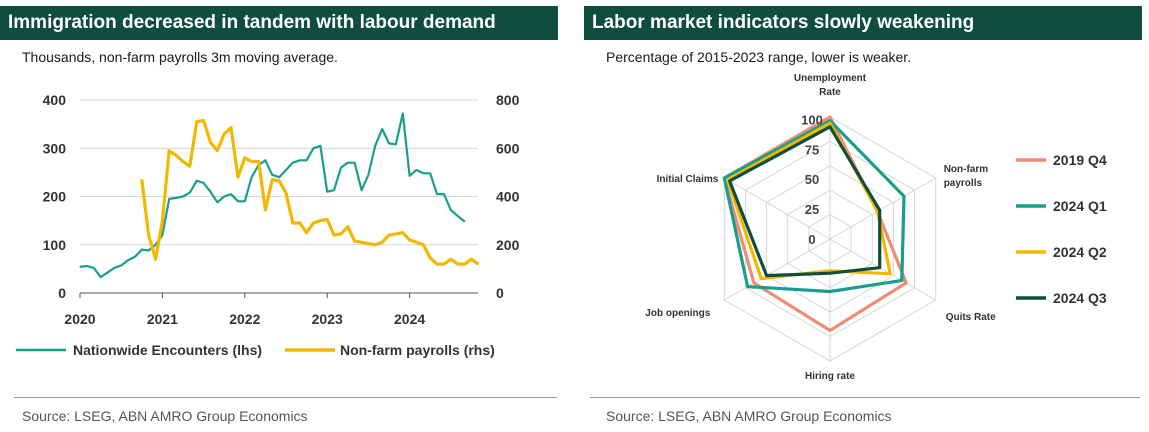 The width and height of the screenshot is (1149, 432). What do you see at coordinates (409, 319) in the screenshot?
I see `x-tick-label: 2024` at bounding box center [409, 319].